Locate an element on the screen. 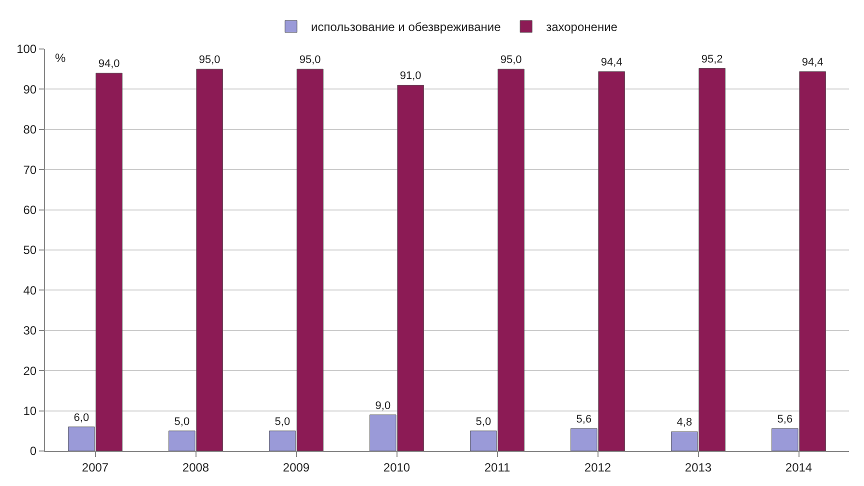  data-label: 9,0 is located at coordinates (383, 406).